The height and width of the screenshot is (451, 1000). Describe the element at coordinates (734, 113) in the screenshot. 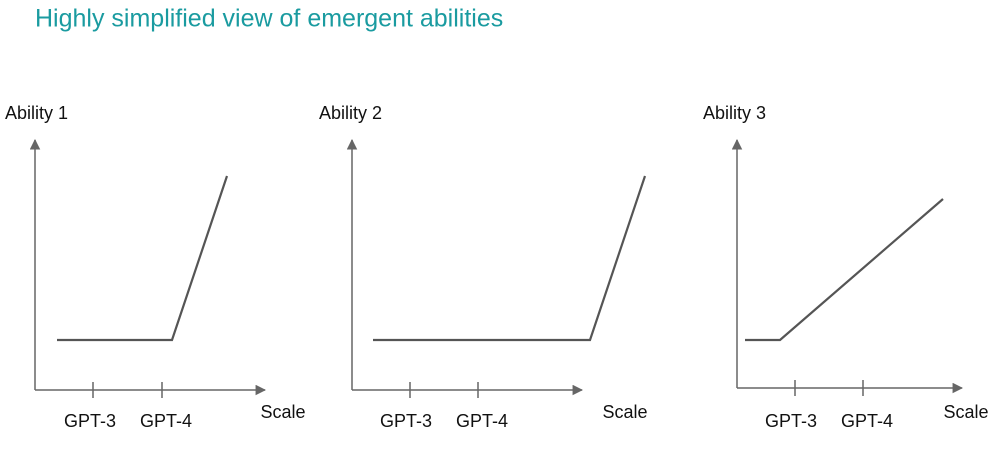

I see `y-label: Ability 3` at that location.